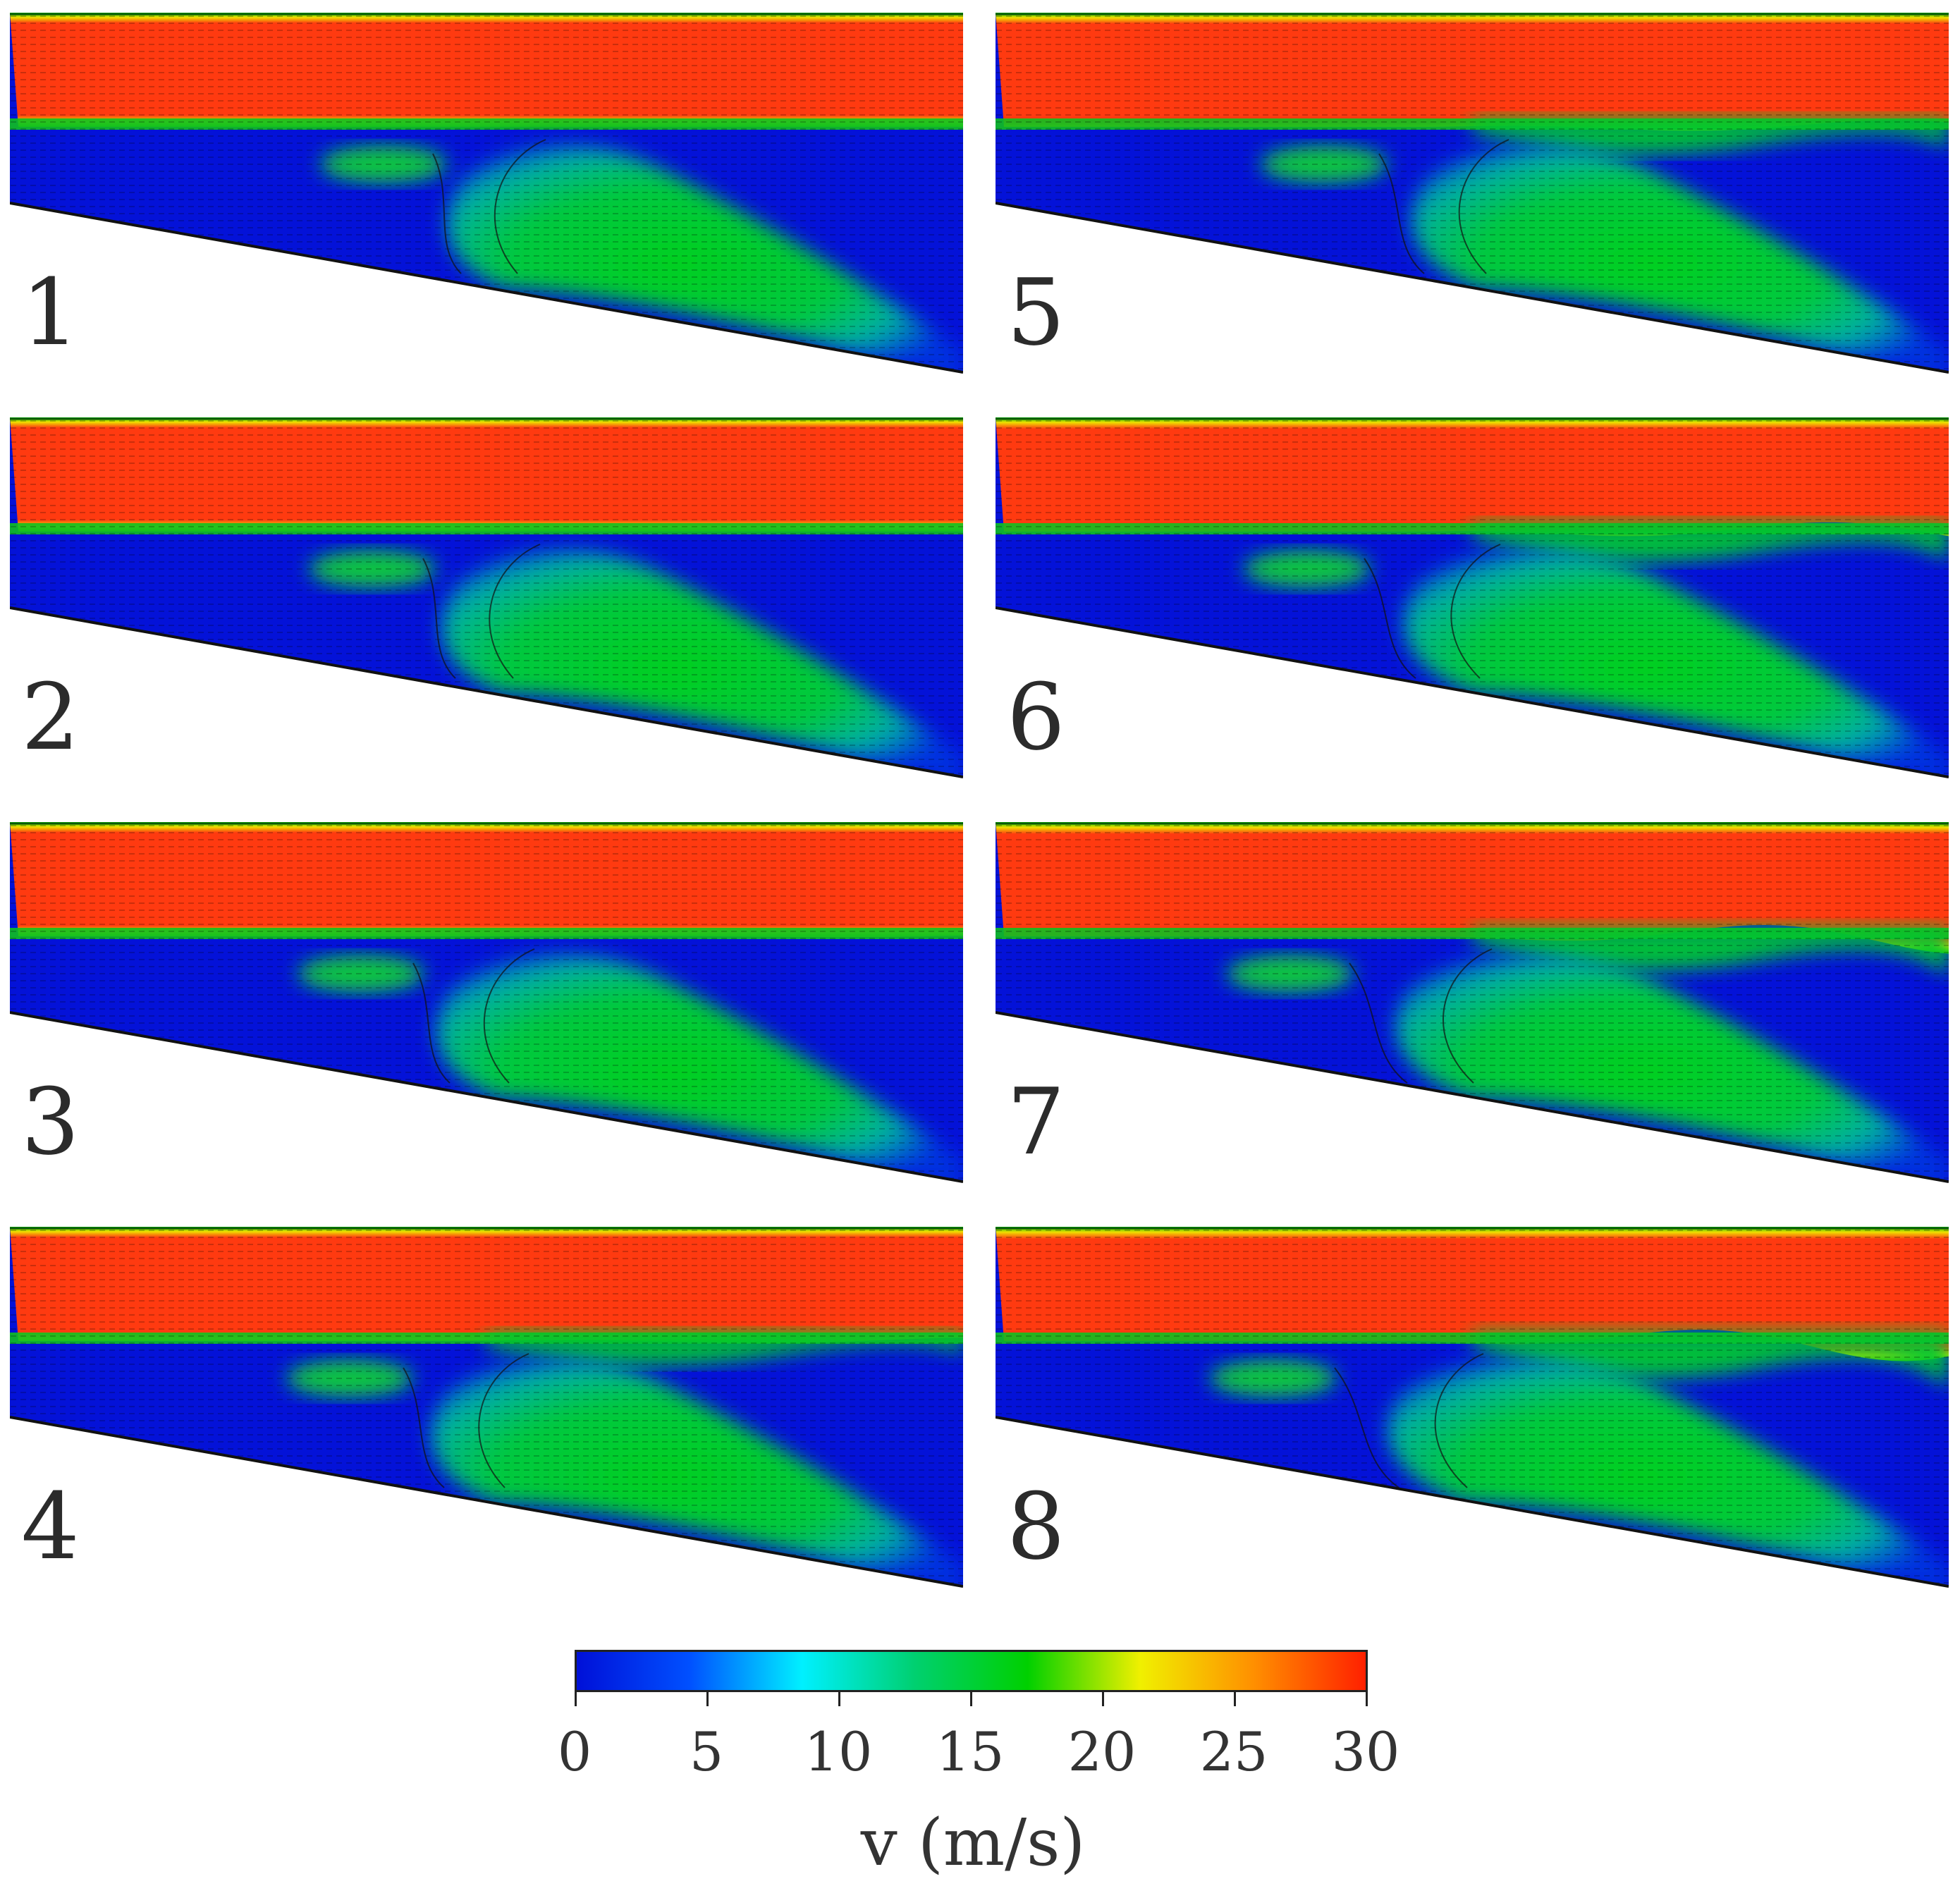  I want to click on colorbar-tick-label: 15, so click(970, 1752).